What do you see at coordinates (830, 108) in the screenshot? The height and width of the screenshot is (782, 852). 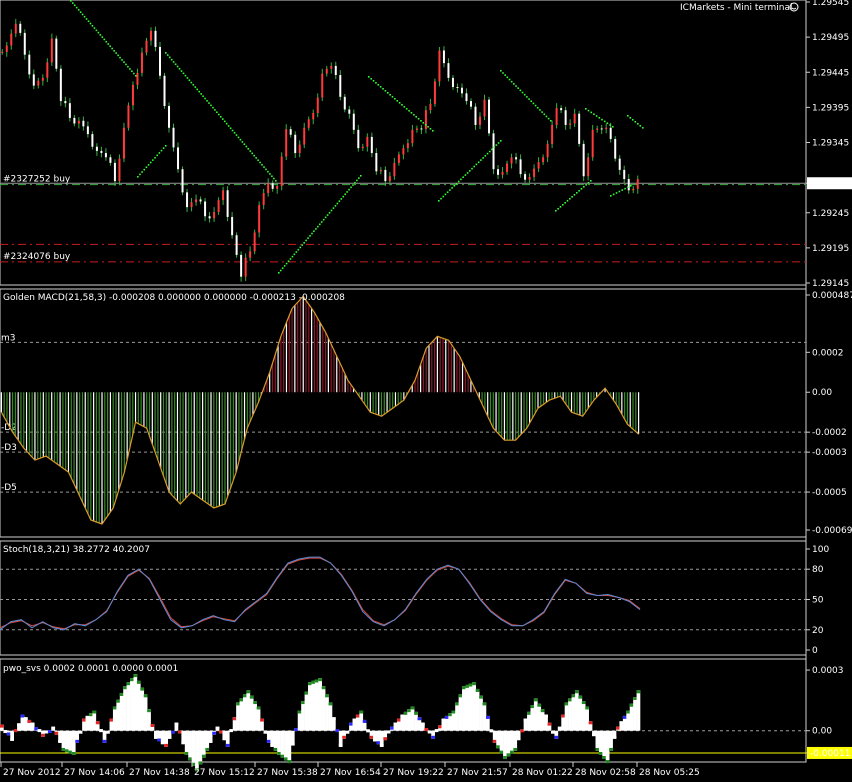 I see `price-tick-label: 1.29395` at bounding box center [830, 108].